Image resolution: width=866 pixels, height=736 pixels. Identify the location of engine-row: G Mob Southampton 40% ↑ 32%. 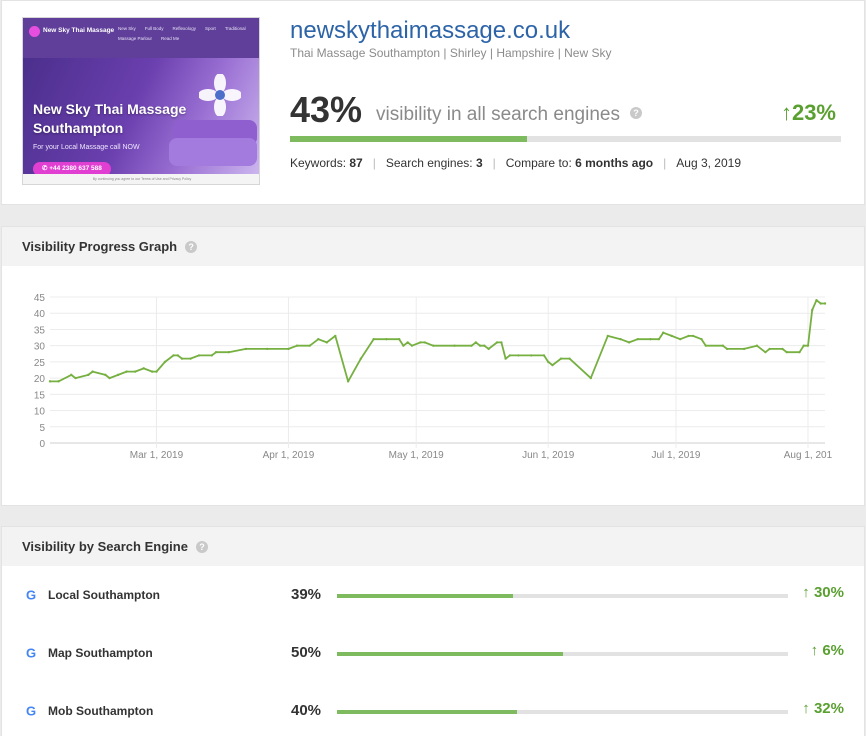
(434, 711).